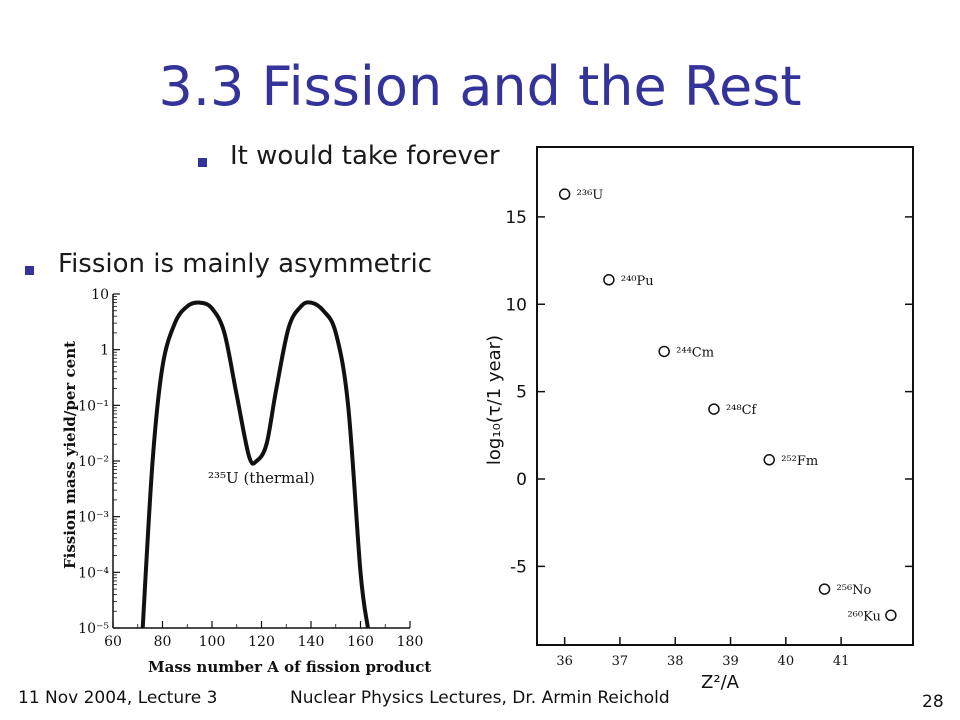 Image resolution: width=960 pixels, height=720 pixels. I want to click on lifetime-chart-x-label: Z²/A, so click(720, 682).